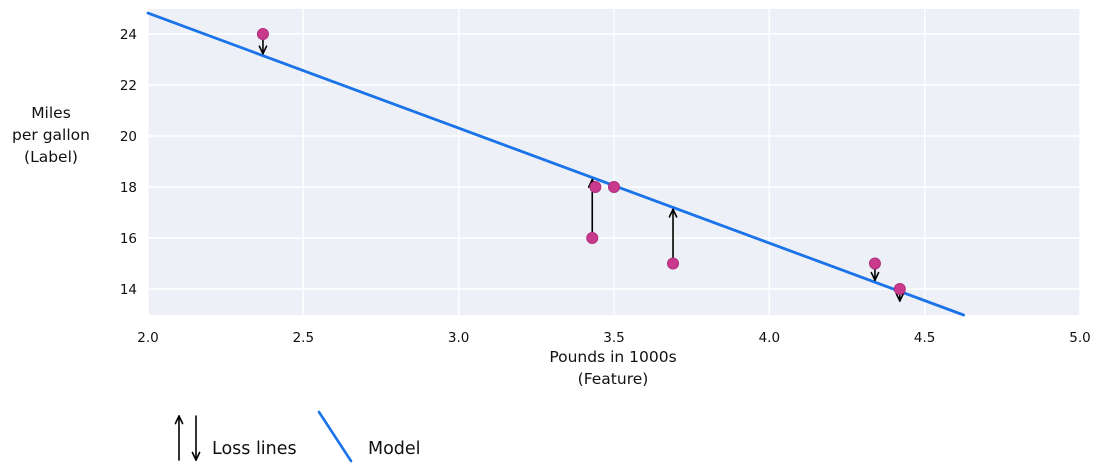 The image size is (1099, 472). What do you see at coordinates (458, 338) in the screenshot?
I see `x-tick-label: 3.0` at bounding box center [458, 338].